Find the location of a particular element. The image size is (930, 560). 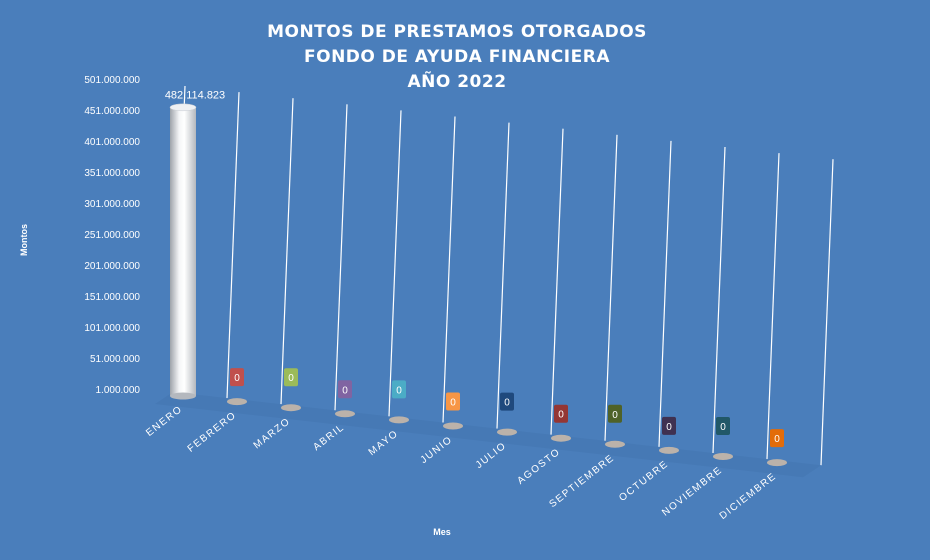

chart-title-line-2: FONDO DE AYUDA FINANCIERA is located at coordinates (457, 57).